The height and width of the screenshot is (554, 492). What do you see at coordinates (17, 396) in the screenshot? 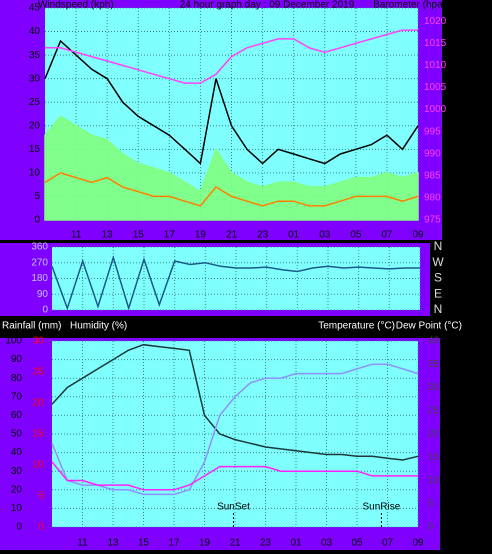
I see `y-tick-label: 70` at bounding box center [17, 396].